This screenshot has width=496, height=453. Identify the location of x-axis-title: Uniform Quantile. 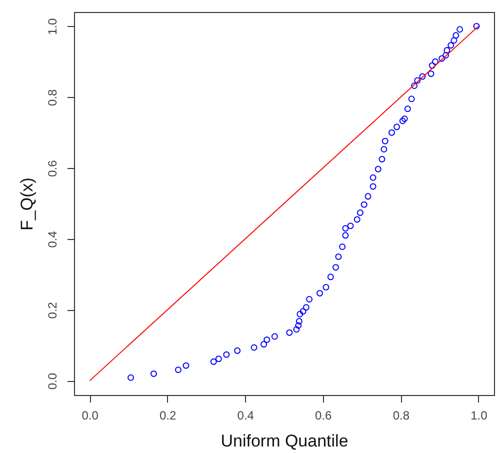
(284, 441).